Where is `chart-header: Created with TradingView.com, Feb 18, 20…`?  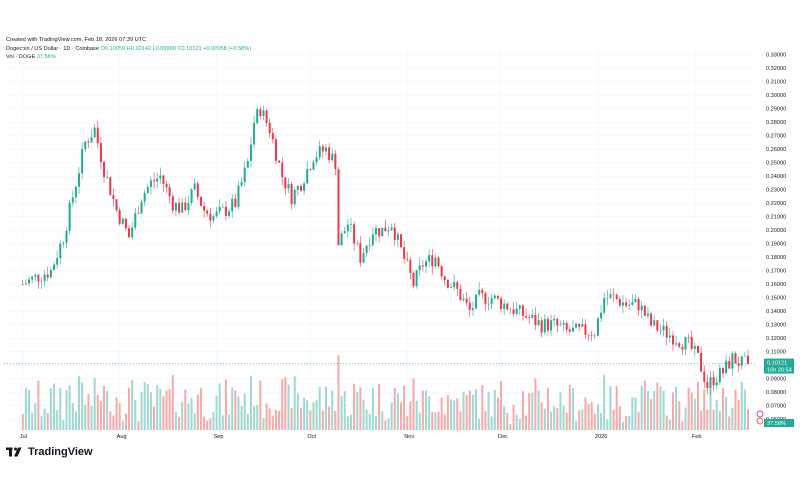 chart-header: Created with TradingView.com, Feb 18, 20… is located at coordinates (128, 49).